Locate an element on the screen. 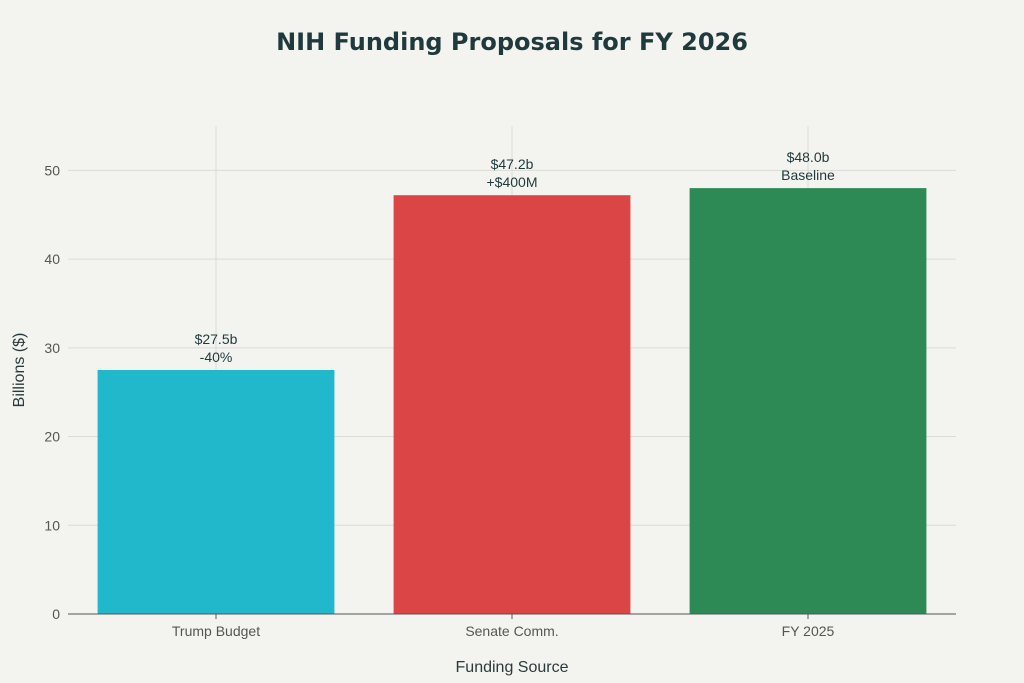  y-tick-label: 30 is located at coordinates (52, 348).